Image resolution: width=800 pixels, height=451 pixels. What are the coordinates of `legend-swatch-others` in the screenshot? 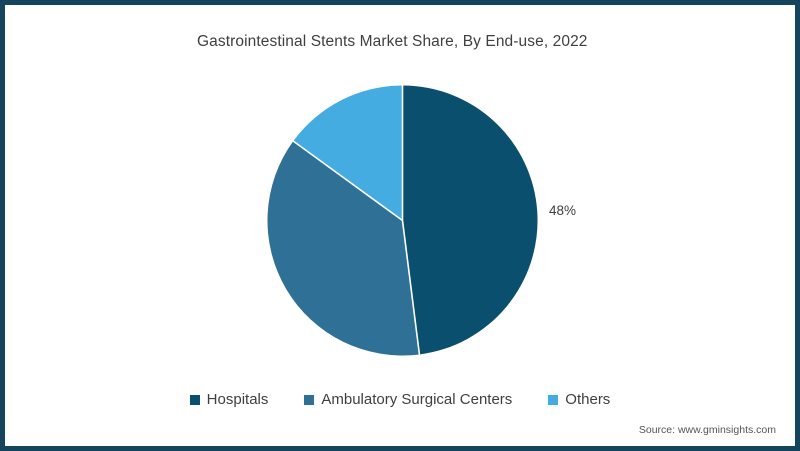 It's located at (553, 399).